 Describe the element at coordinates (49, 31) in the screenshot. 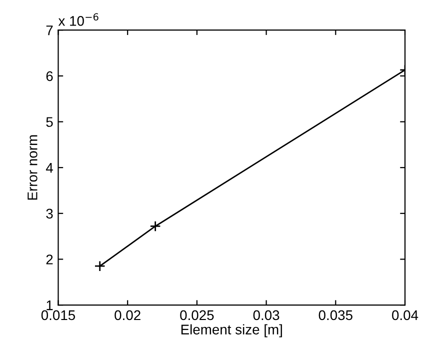

I see `y-tick-label: 7` at that location.